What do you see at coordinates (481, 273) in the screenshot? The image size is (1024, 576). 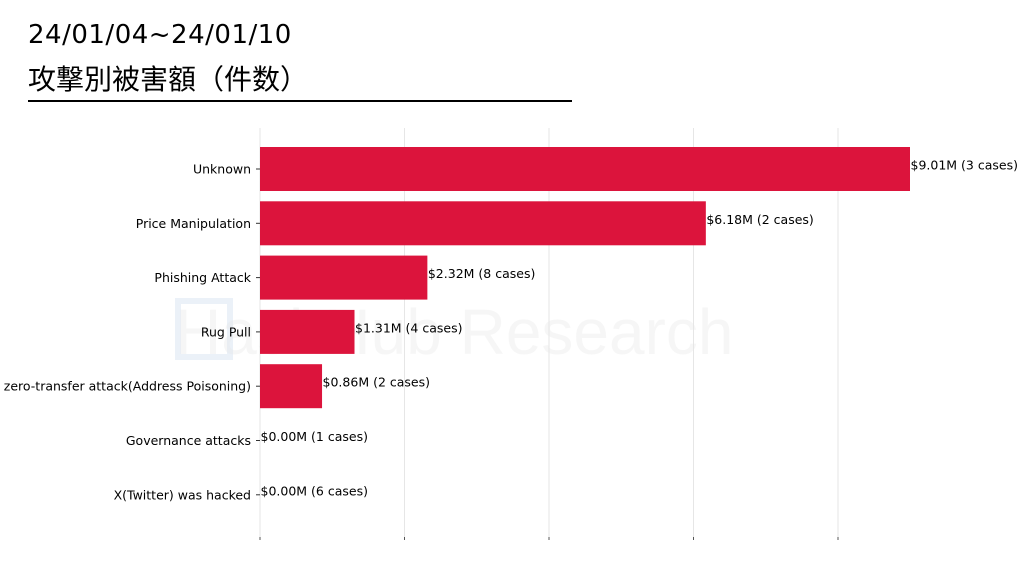 I see `data-label-2: $2.32M (8 cases)` at bounding box center [481, 273].